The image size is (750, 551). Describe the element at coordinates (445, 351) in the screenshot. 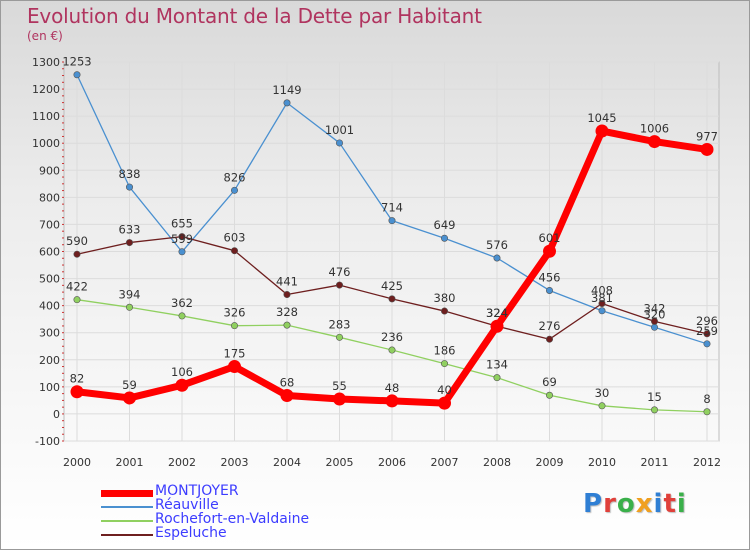

I see `data-label: 186` at that location.